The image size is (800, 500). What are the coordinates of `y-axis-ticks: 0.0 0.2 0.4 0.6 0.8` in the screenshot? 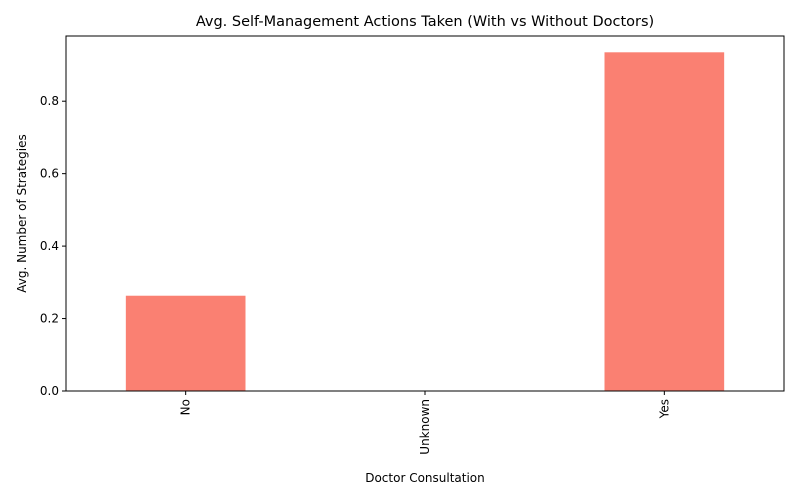 It's located at (53, 246).